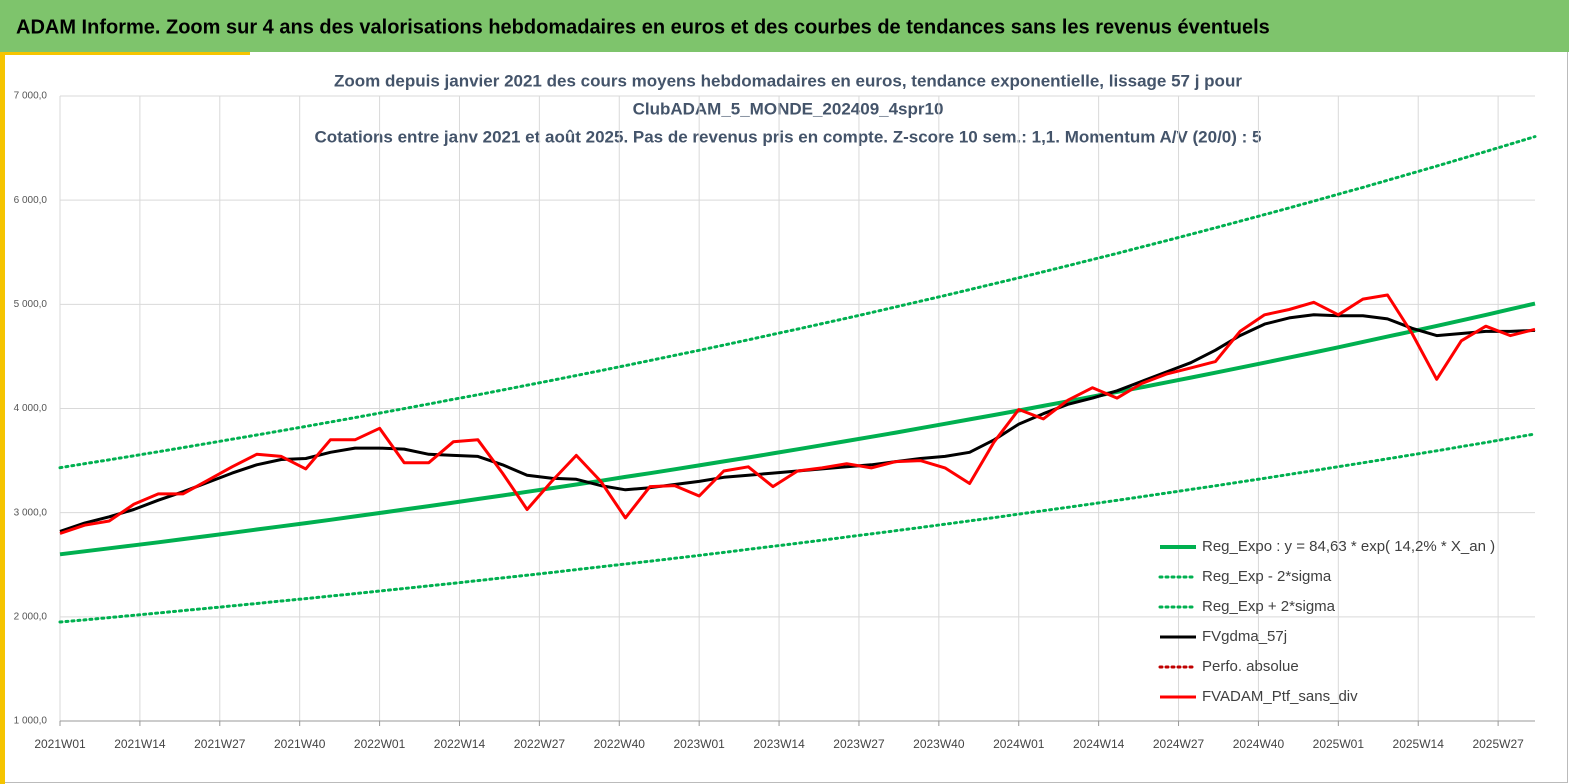  I want to click on x-tick-label: 2024W14, so click(1099, 744).